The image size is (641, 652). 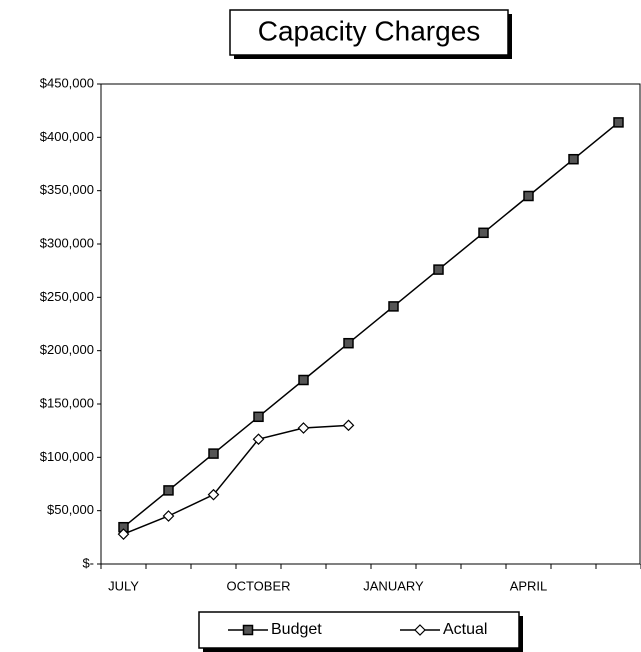 What do you see at coordinates (67, 82) in the screenshot?
I see `y-tick-label: $450,000` at bounding box center [67, 82].